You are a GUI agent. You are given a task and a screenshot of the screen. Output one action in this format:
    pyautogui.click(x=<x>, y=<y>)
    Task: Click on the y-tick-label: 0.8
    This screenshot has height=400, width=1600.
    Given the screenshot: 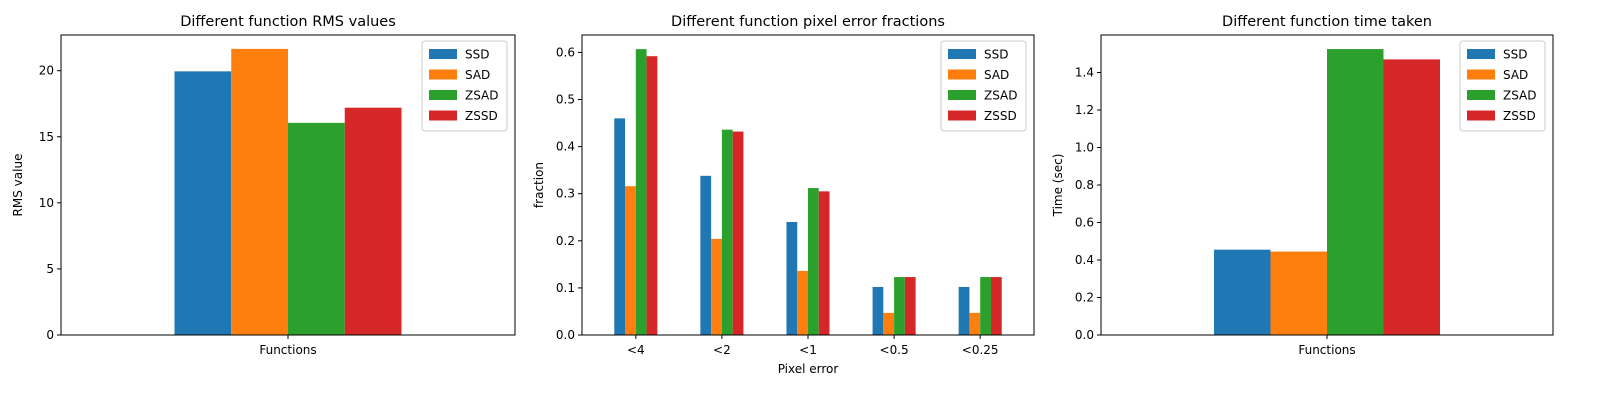 What is the action you would take?
    pyautogui.click(x=1084, y=185)
    